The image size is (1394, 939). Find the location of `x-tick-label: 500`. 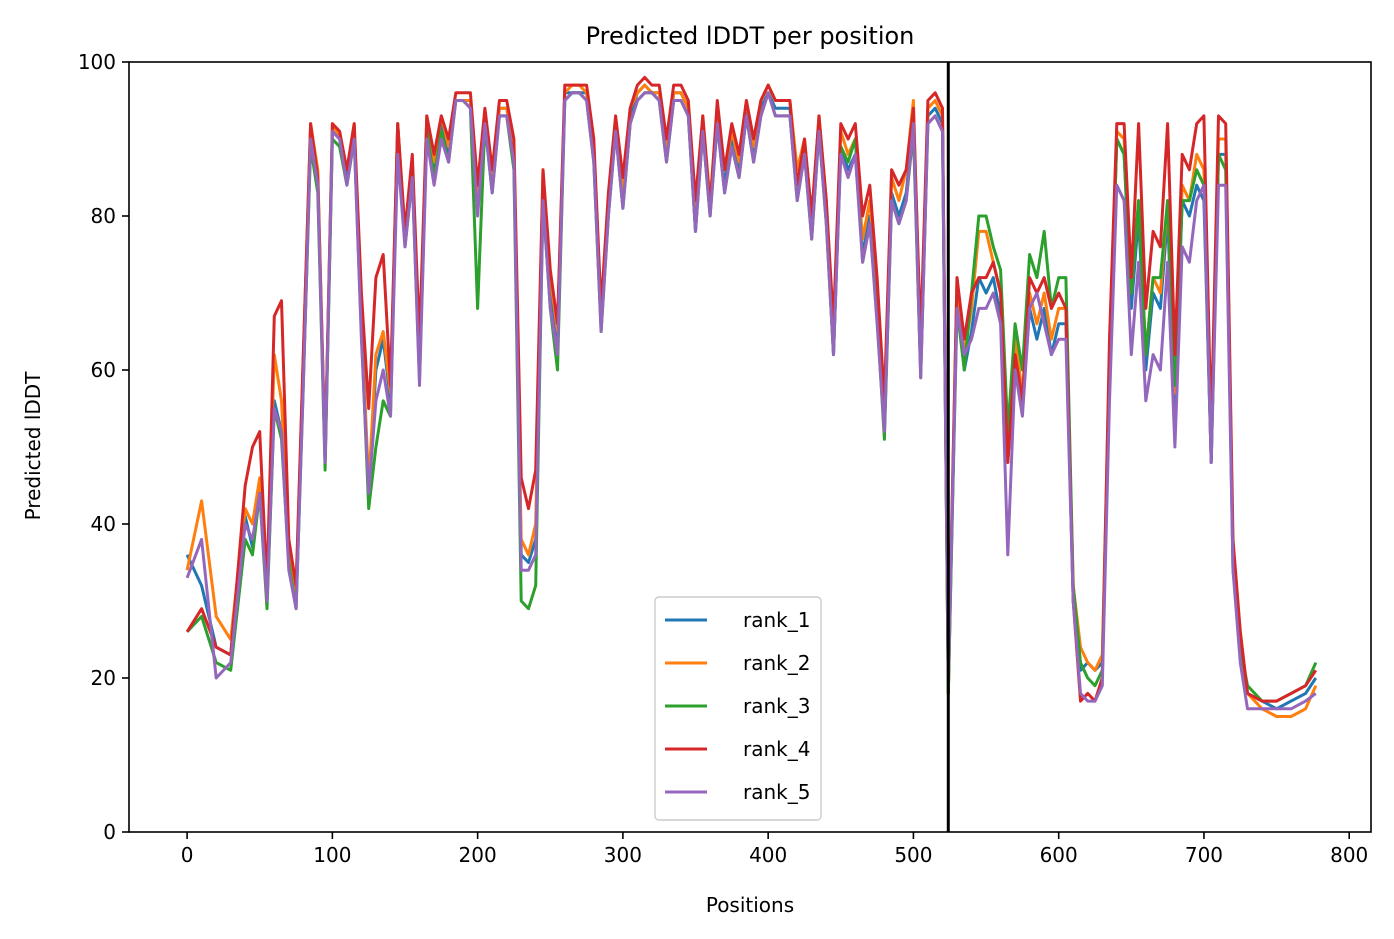

x-tick-label: 500 is located at coordinates (913, 855).